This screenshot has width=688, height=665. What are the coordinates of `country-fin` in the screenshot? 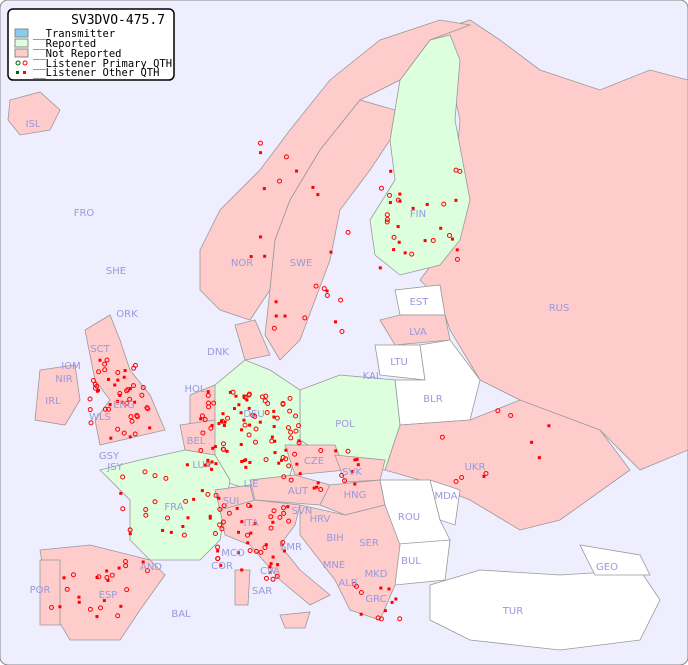 It's located at (420, 155).